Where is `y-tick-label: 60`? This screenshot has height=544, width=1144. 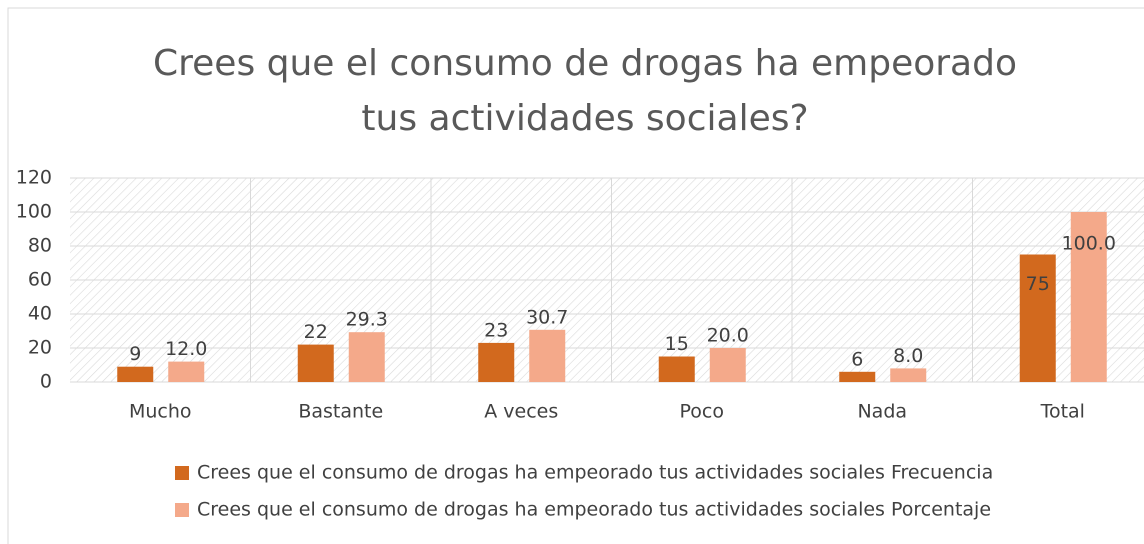
y-tick-label: 60 is located at coordinates (40, 280).